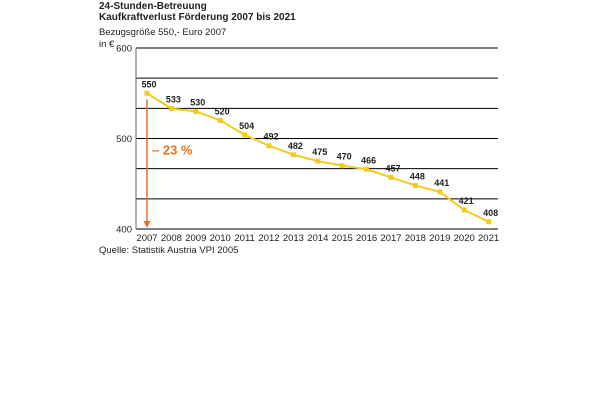 The image size is (600, 400). I want to click on data-point-2013, so click(293, 155).